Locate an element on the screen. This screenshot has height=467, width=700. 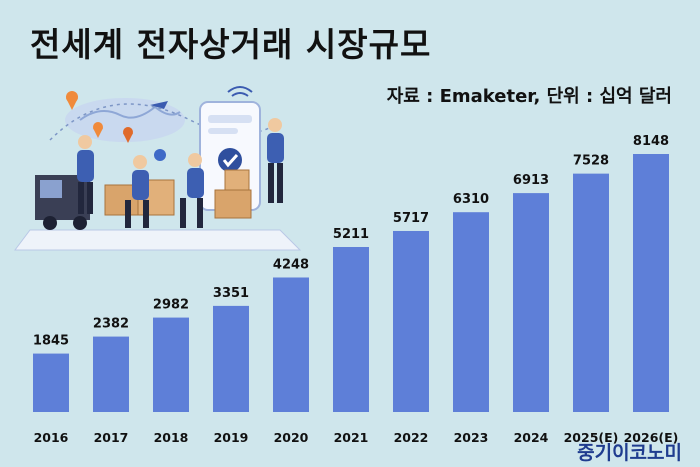
x-tick-label: 2020 is located at coordinates (291, 437).